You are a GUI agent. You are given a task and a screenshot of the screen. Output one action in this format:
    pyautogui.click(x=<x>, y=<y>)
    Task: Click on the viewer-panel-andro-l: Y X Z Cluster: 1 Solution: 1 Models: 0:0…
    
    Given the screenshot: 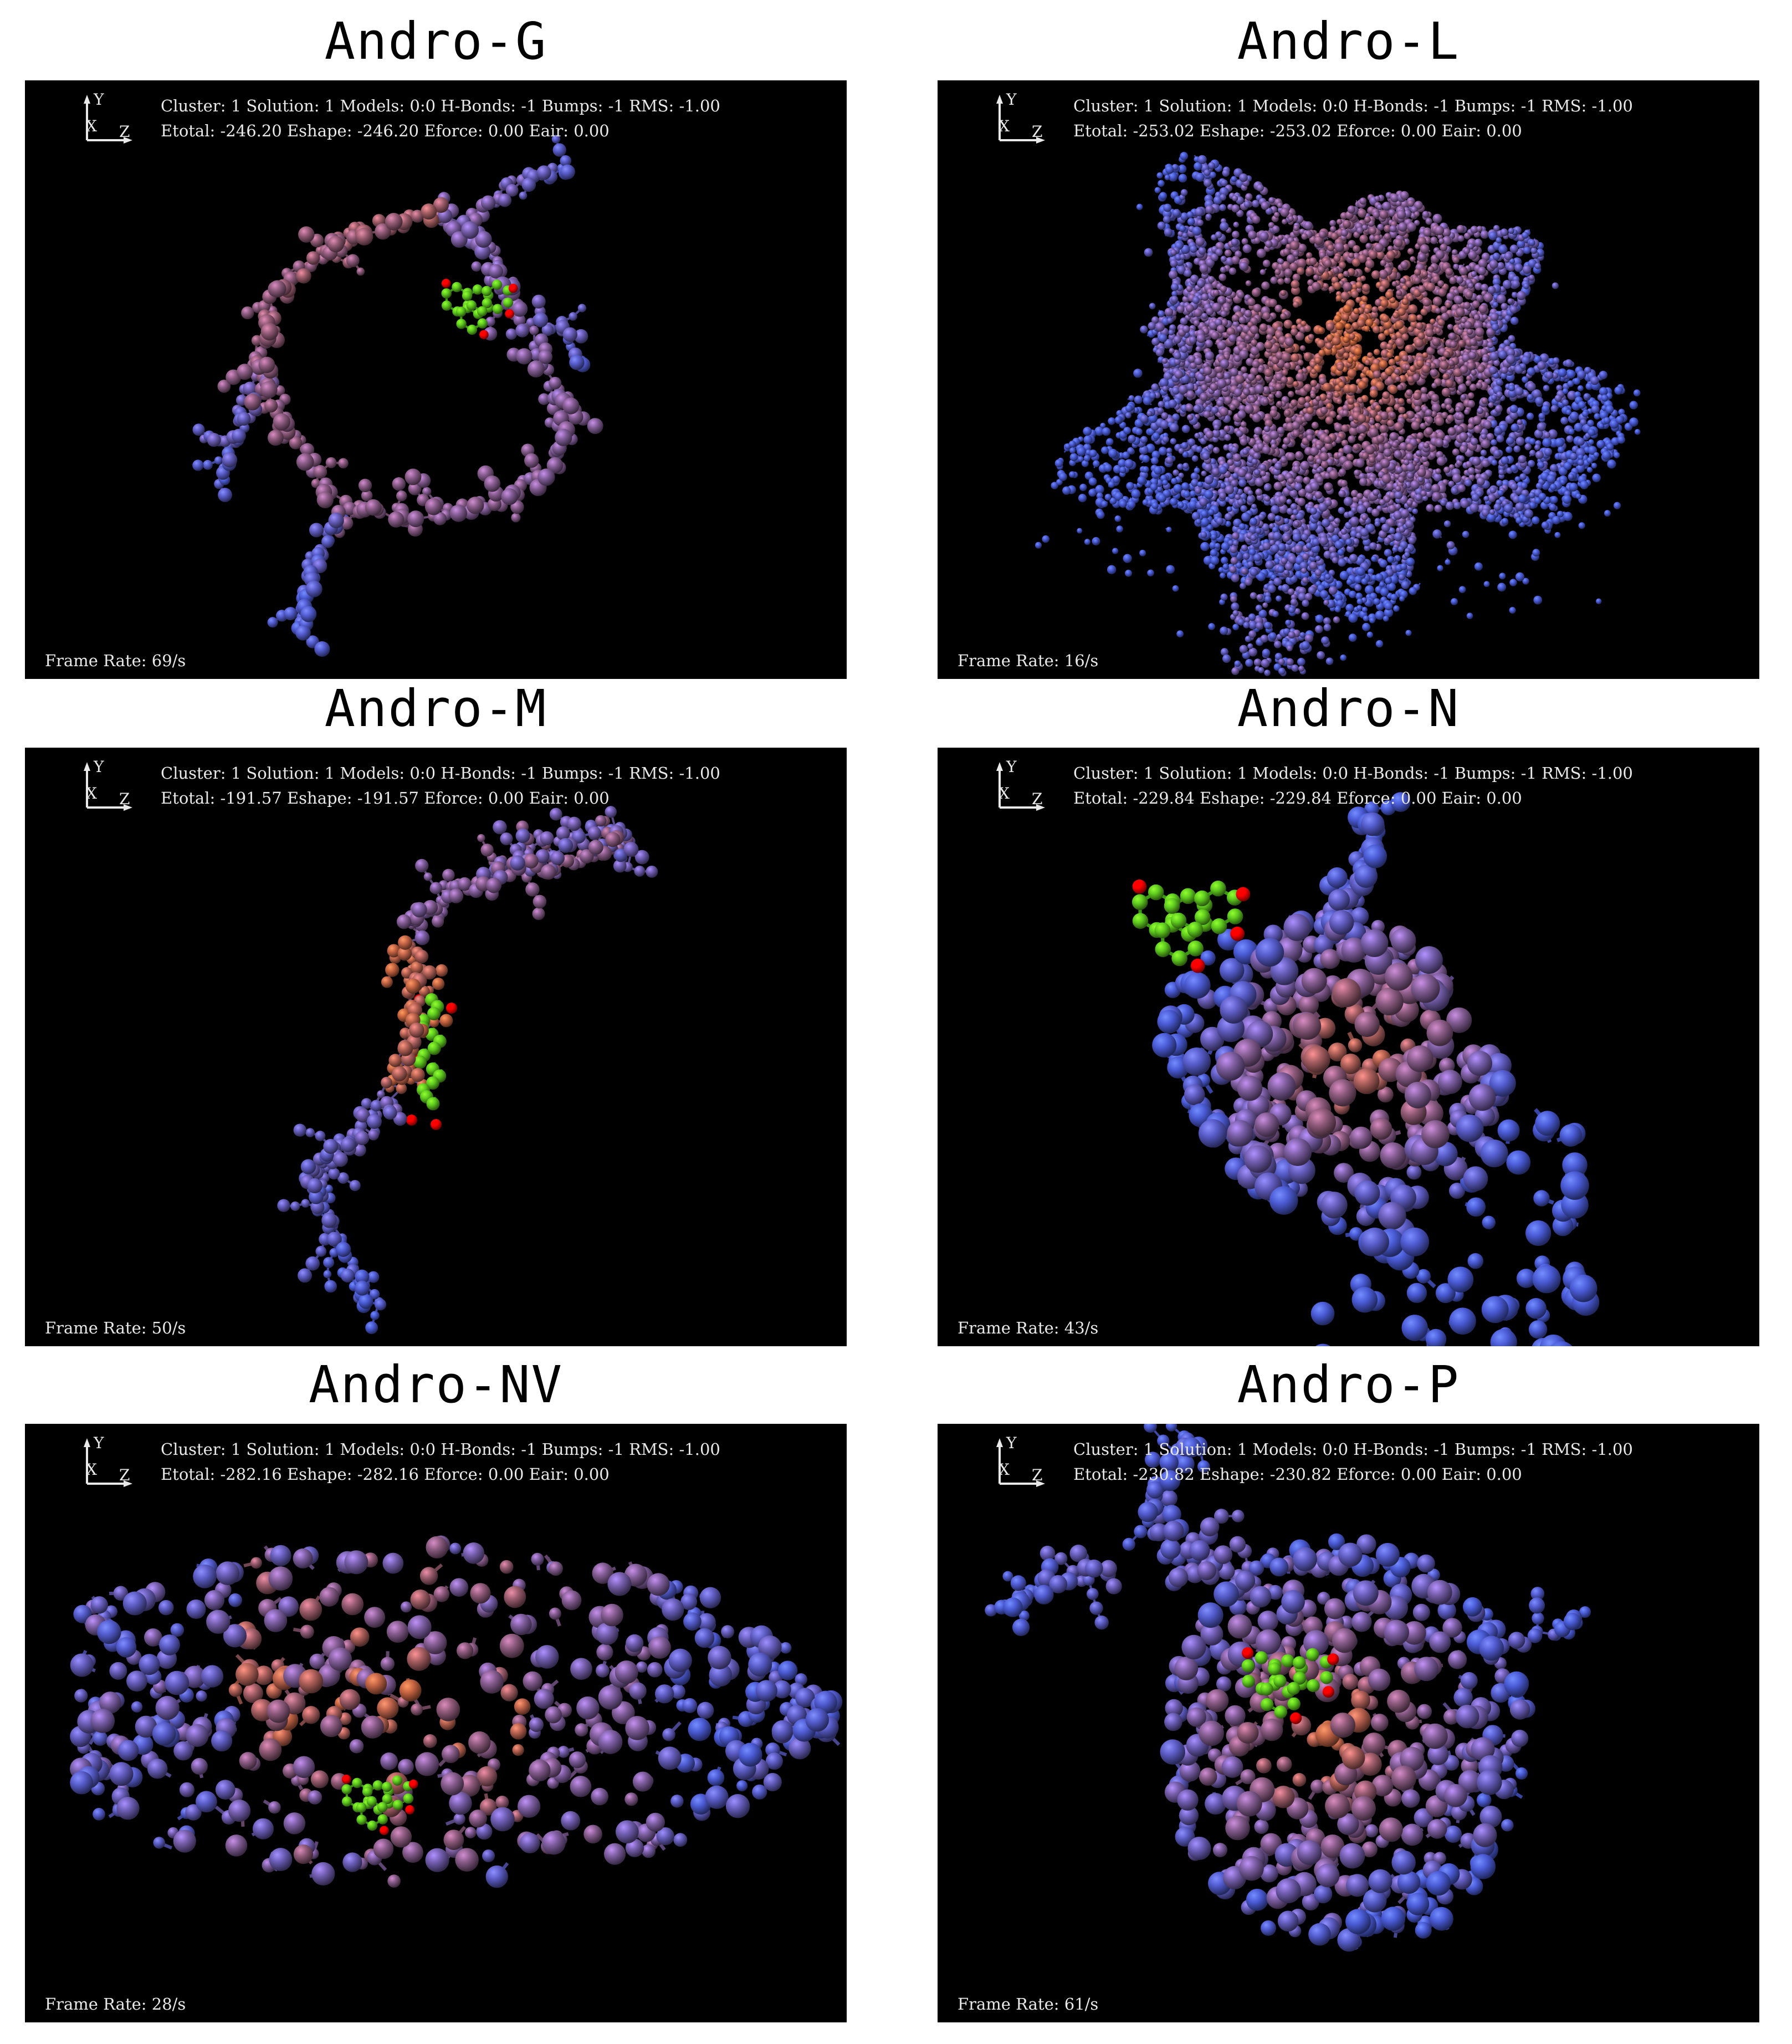 What is the action you would take?
    pyautogui.click(x=1348, y=380)
    